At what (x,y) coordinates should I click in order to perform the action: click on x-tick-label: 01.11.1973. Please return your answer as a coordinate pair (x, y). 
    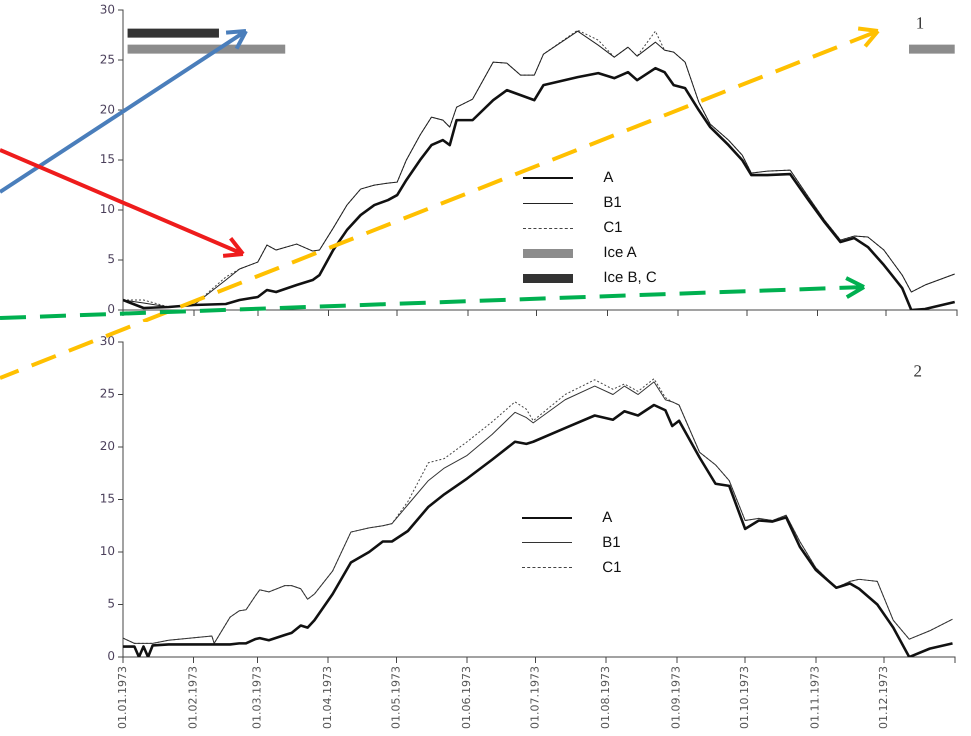
    Looking at the image, I should click on (815, 698).